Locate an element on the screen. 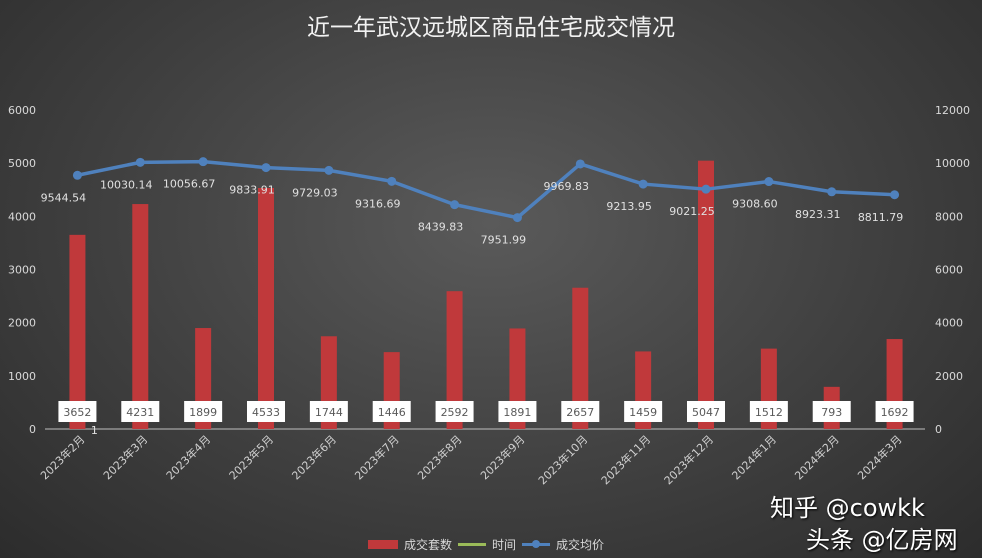 The height and width of the screenshot is (558, 982). bar-label: 793 is located at coordinates (831, 412).